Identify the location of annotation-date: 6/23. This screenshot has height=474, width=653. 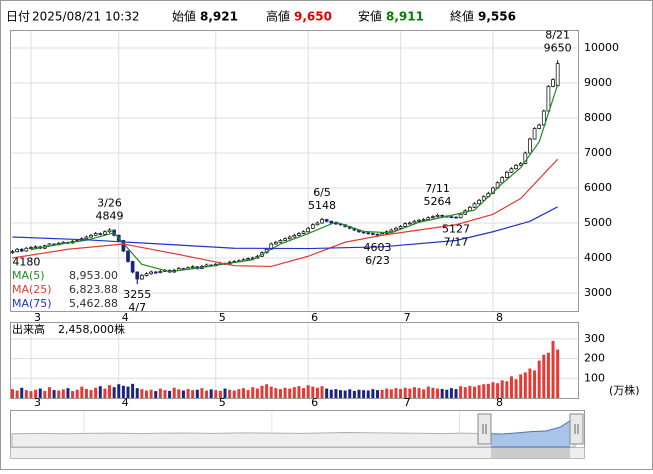
(377, 260).